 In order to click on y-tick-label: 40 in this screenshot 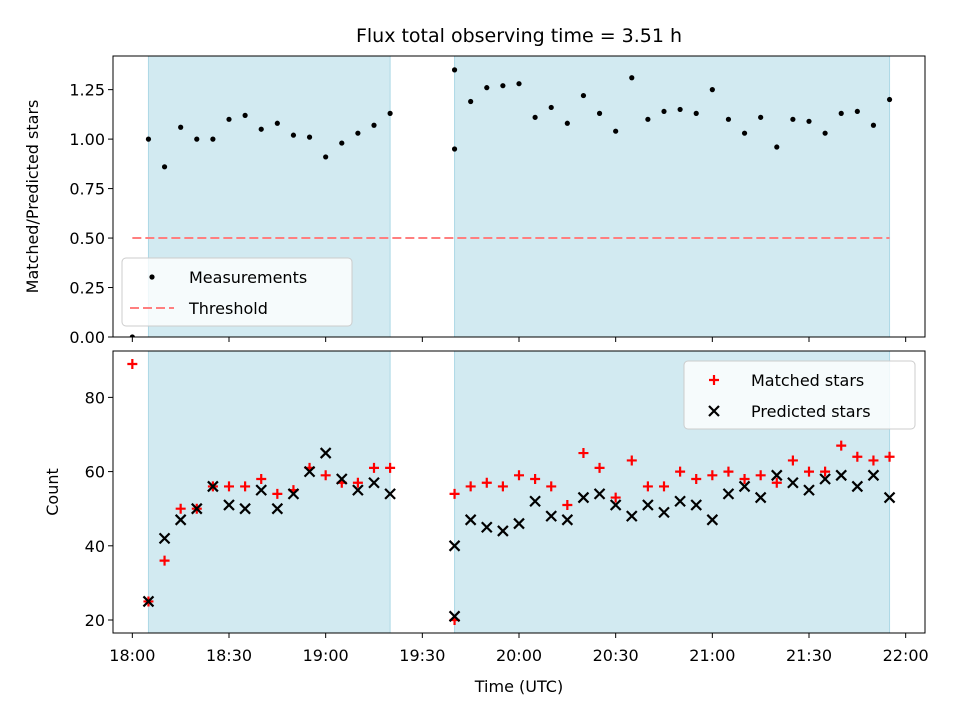, I will do `click(95, 546)`.